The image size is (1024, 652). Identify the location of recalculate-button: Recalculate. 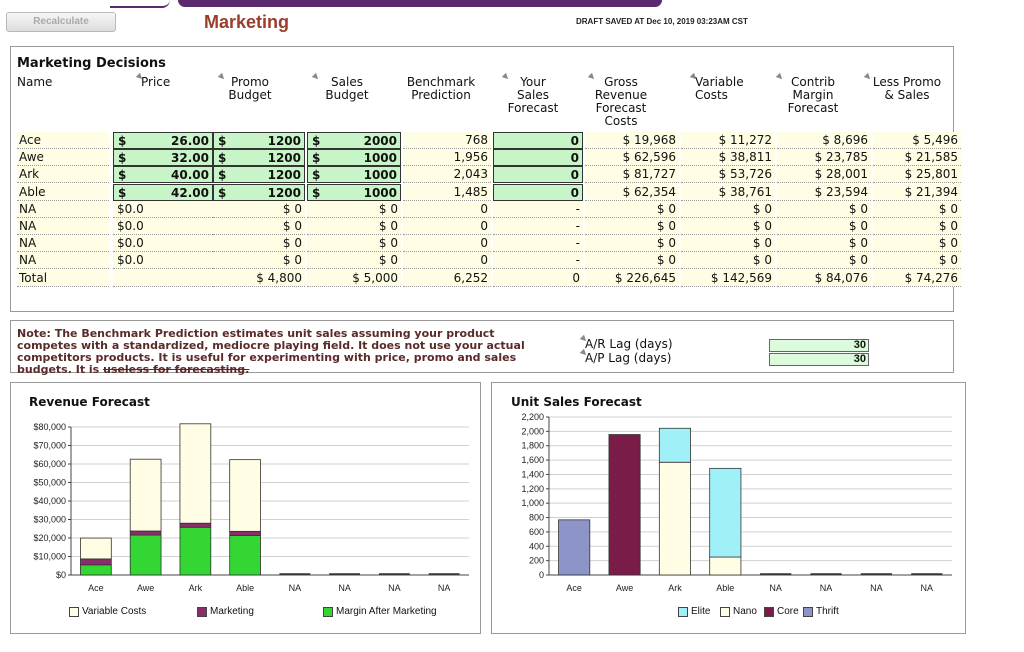
(61, 22).